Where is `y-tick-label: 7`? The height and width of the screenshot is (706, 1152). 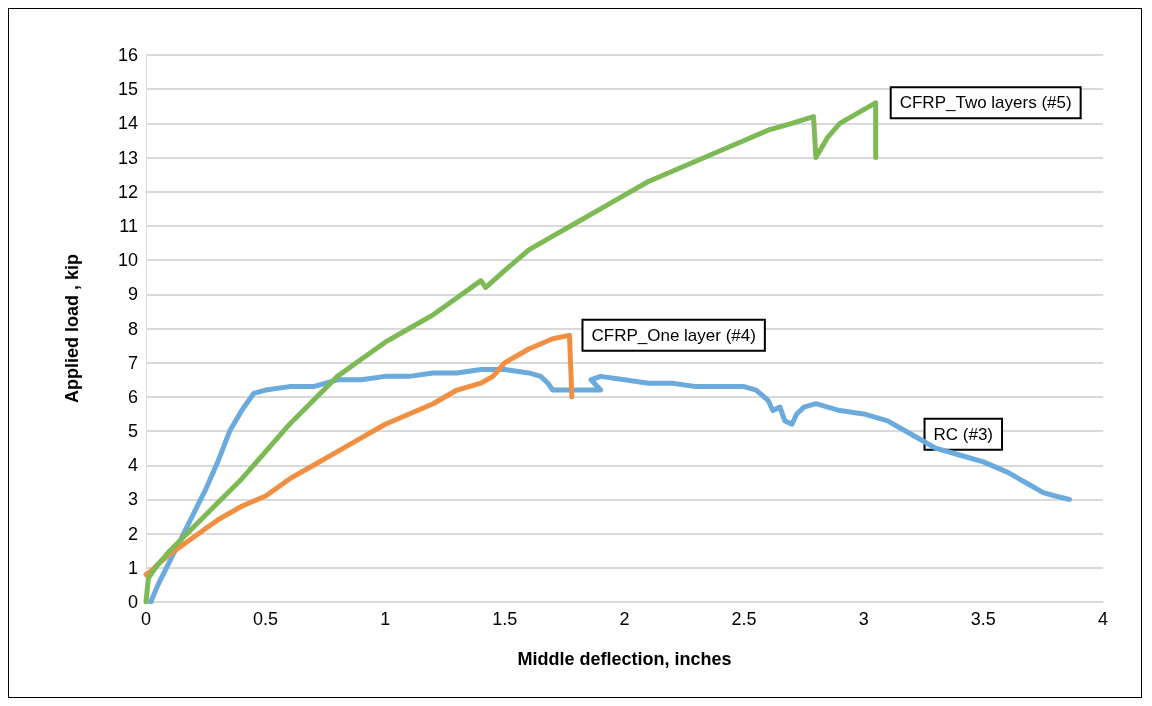 y-tick-label: 7 is located at coordinates (132, 362).